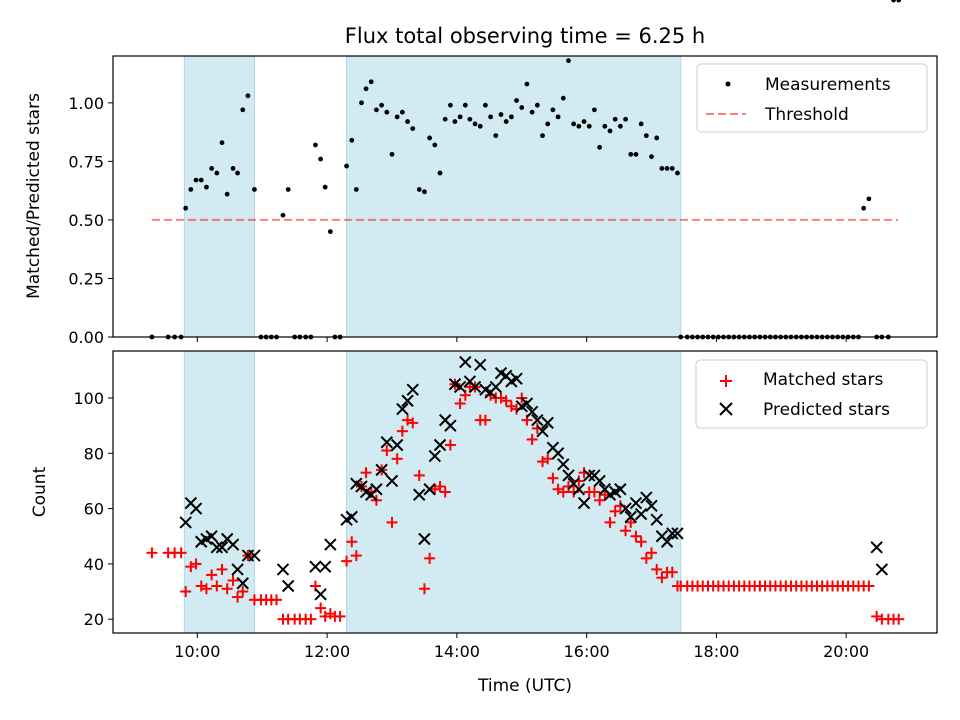 This screenshot has height=720, width=960. Describe the element at coordinates (94, 619) in the screenshot. I see `bottom-ytick-label: 20` at that location.